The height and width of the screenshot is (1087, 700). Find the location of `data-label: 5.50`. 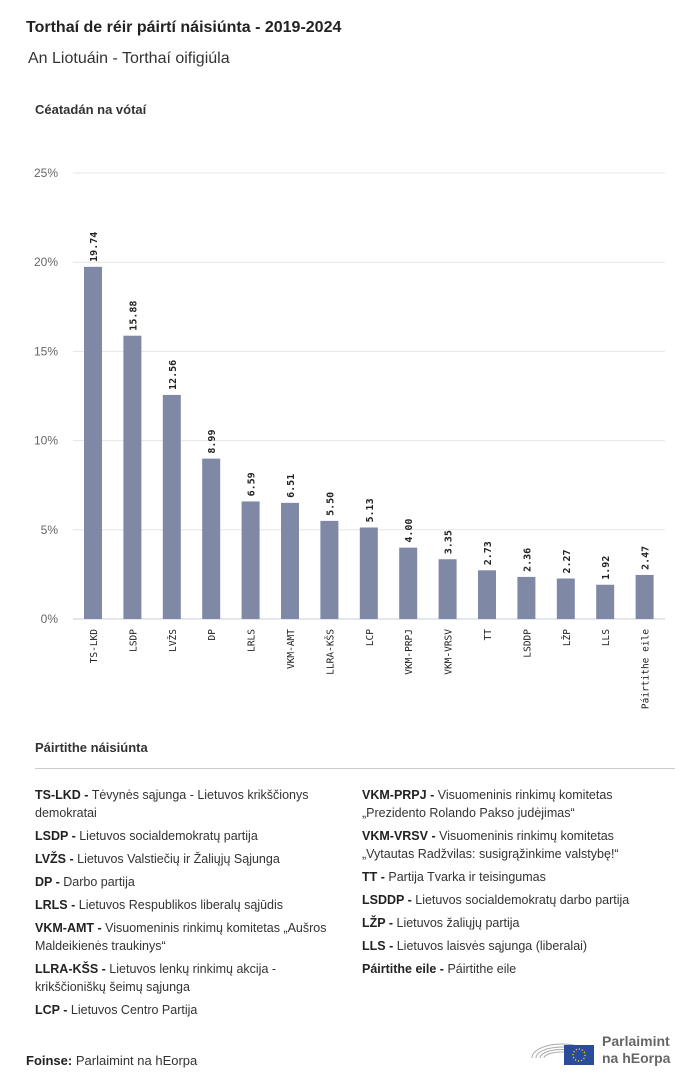

data-label: 5.50 is located at coordinates (330, 504).